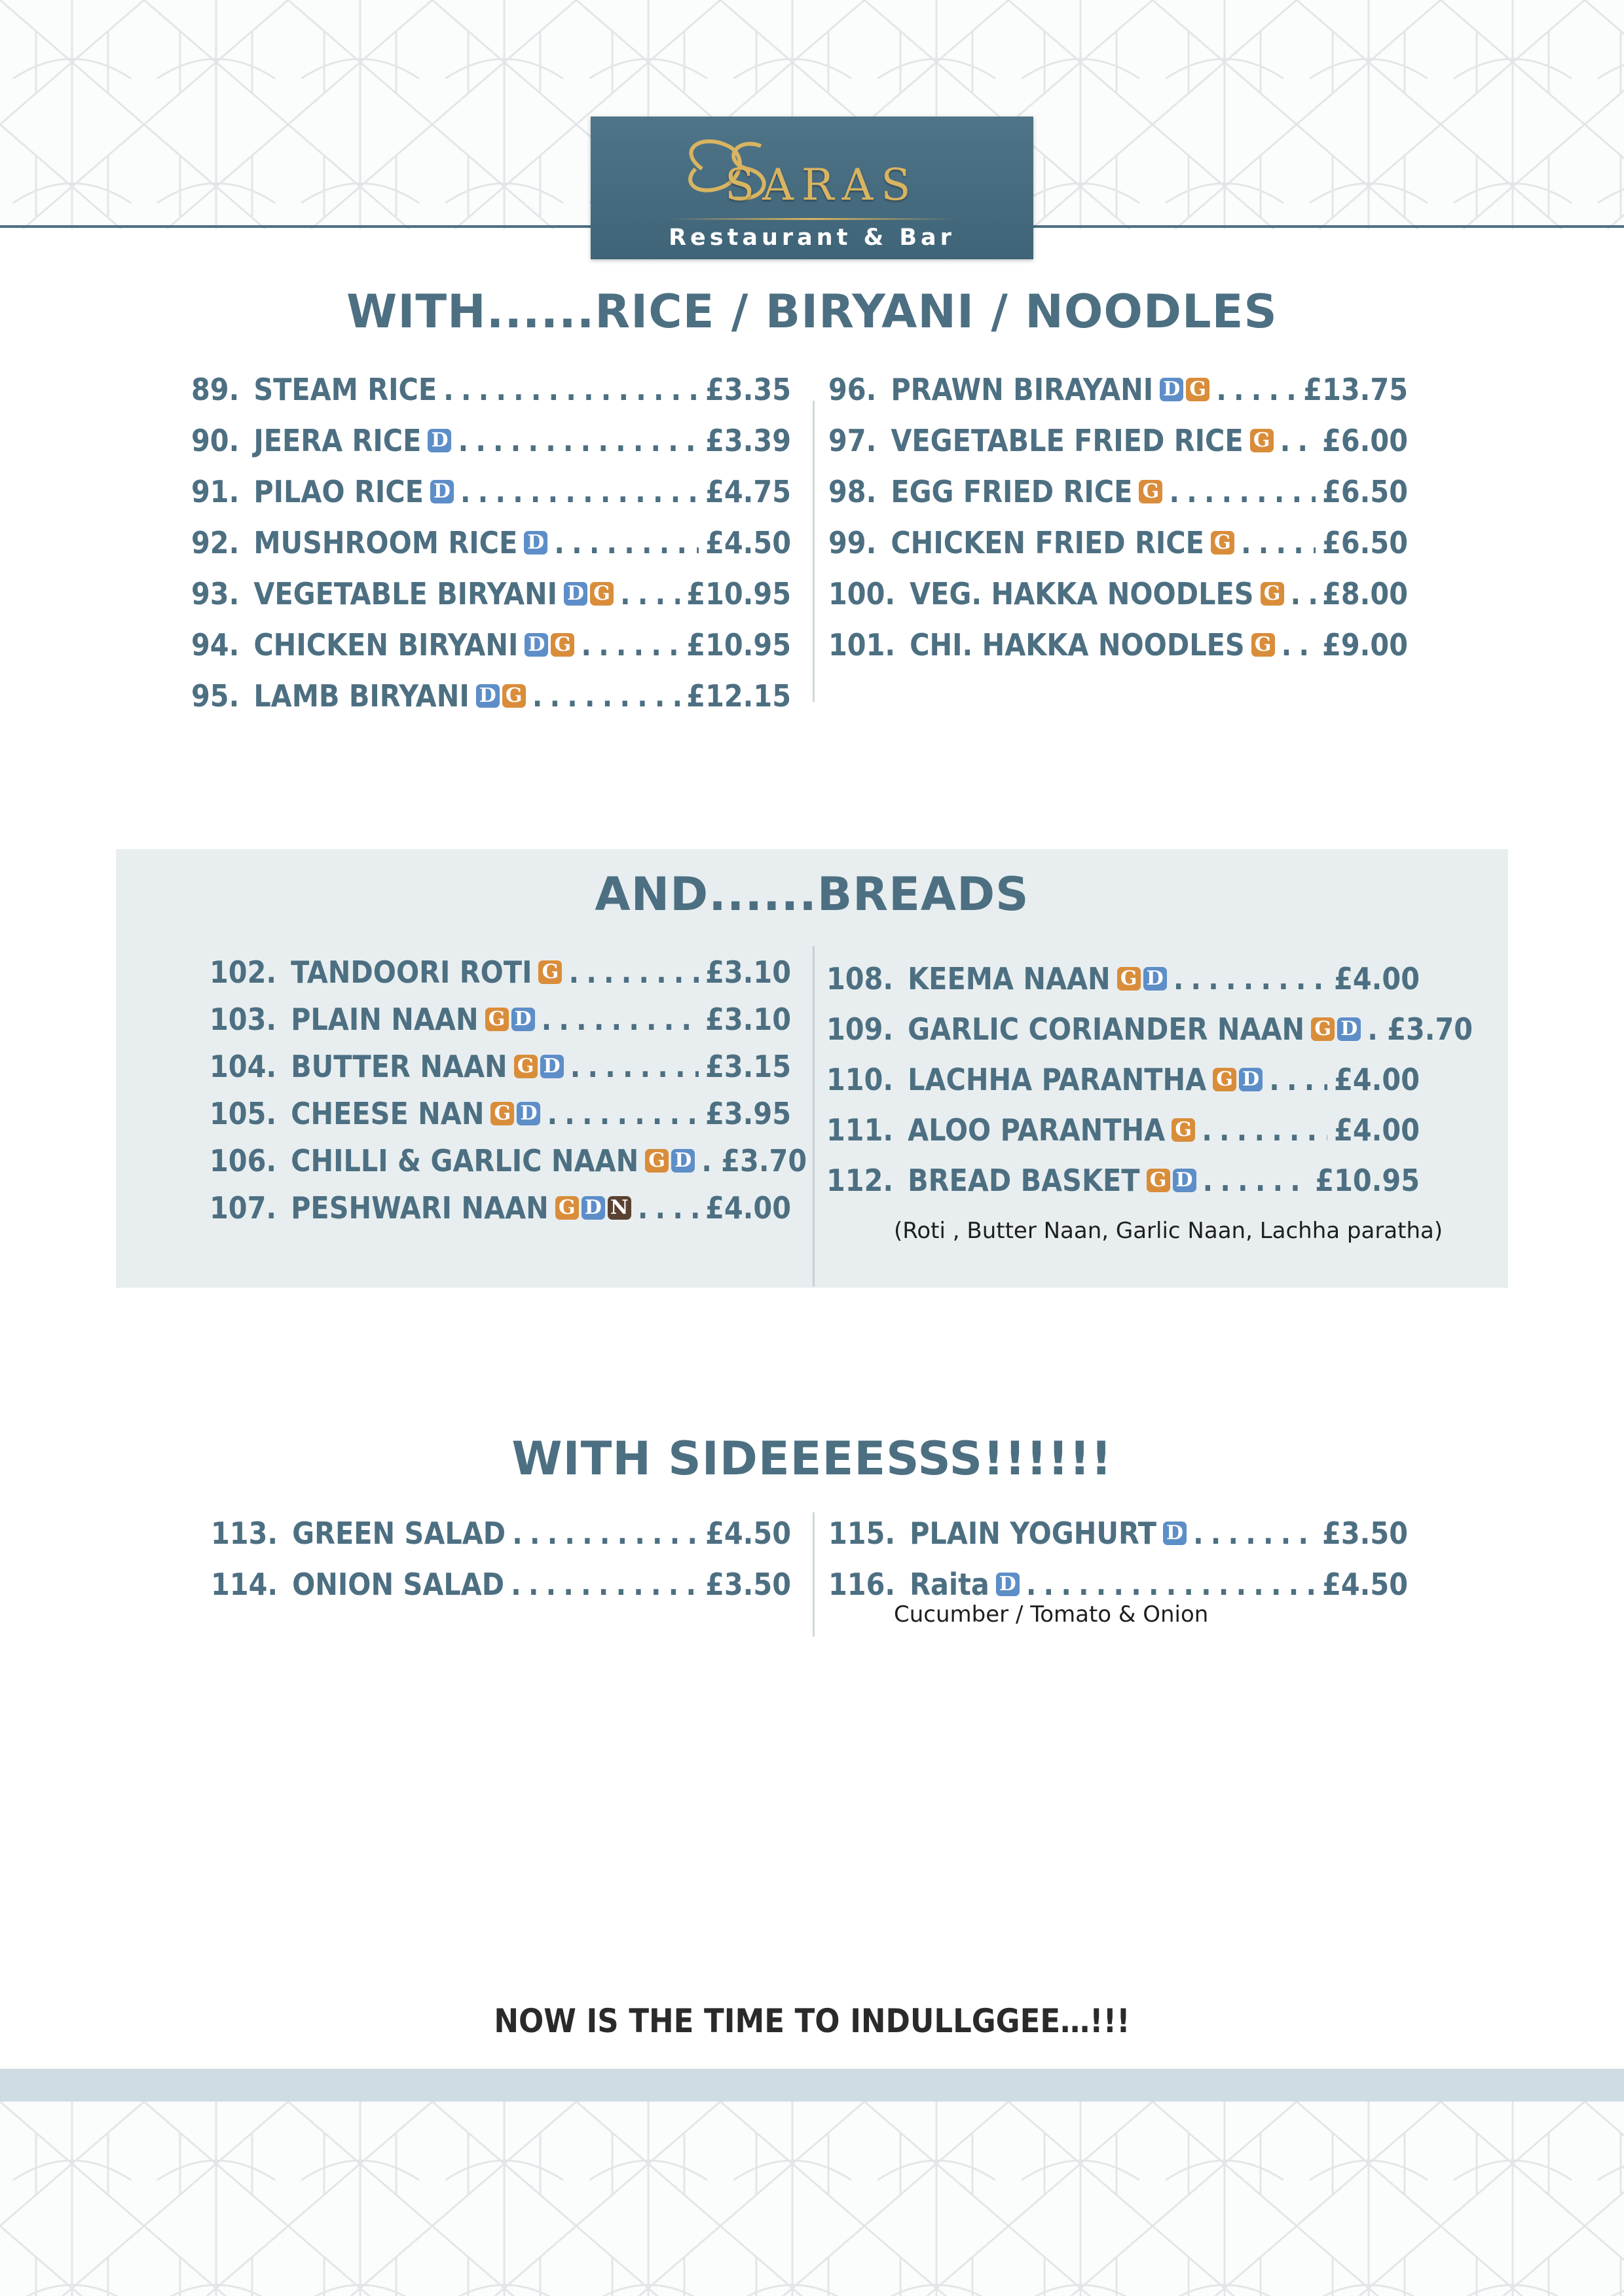 The height and width of the screenshot is (2296, 1624). What do you see at coordinates (243, 1113) in the screenshot?
I see `item-number: 105.` at bounding box center [243, 1113].